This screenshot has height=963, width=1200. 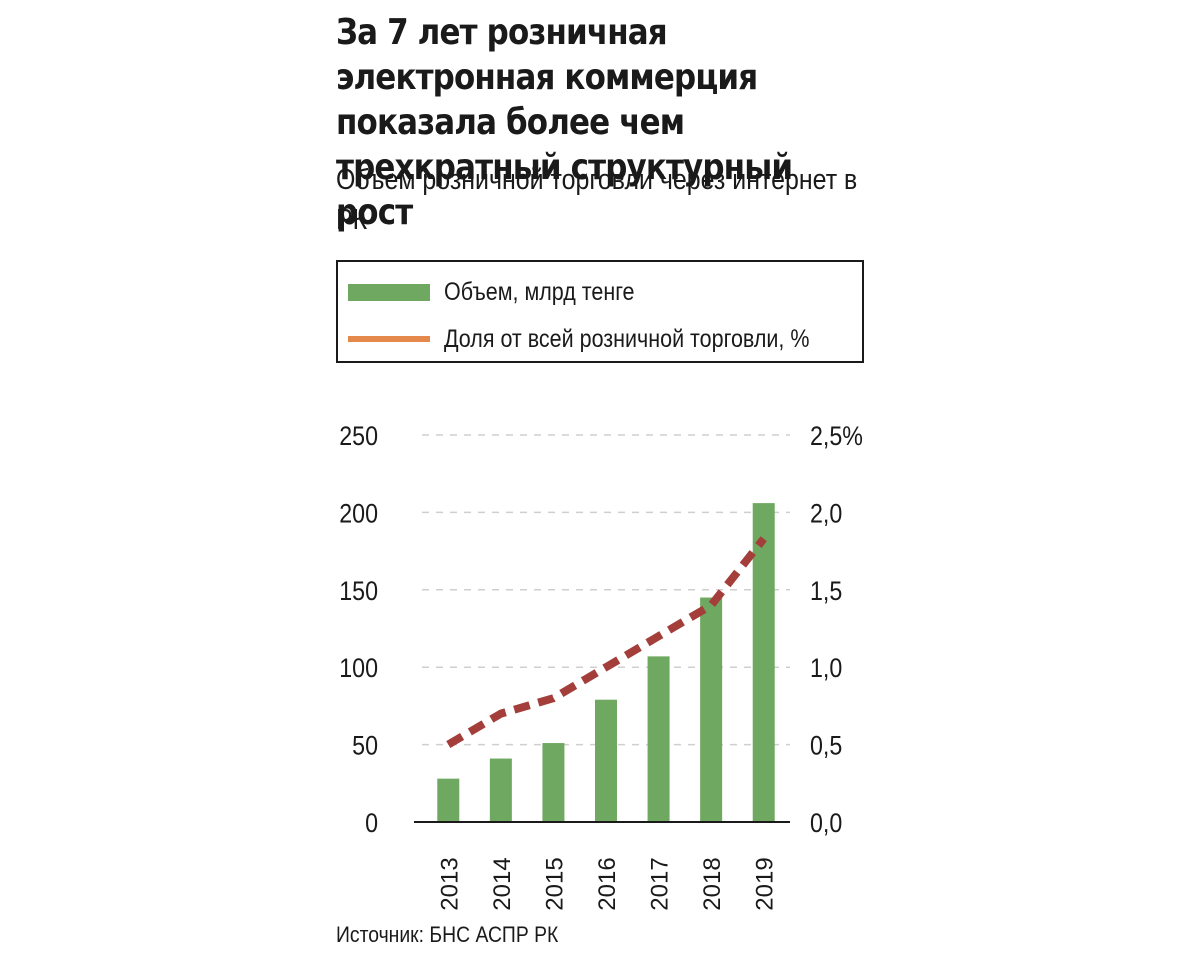 I want to click on bar-2015, so click(x=553, y=782).